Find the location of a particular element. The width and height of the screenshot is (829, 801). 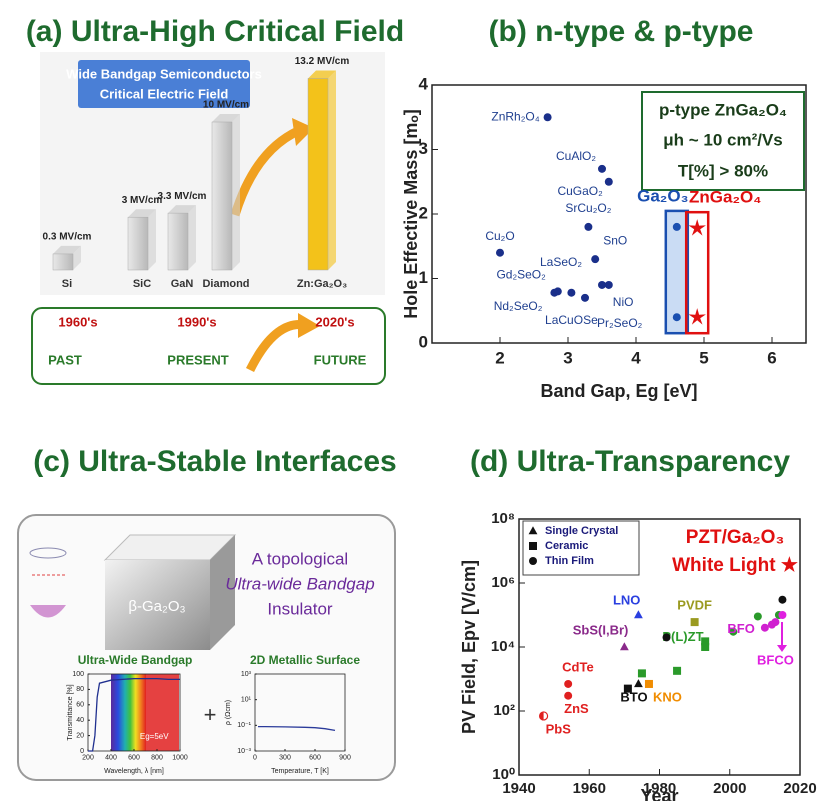

point-label: P(L)ZT is located at coordinates (682, 636).